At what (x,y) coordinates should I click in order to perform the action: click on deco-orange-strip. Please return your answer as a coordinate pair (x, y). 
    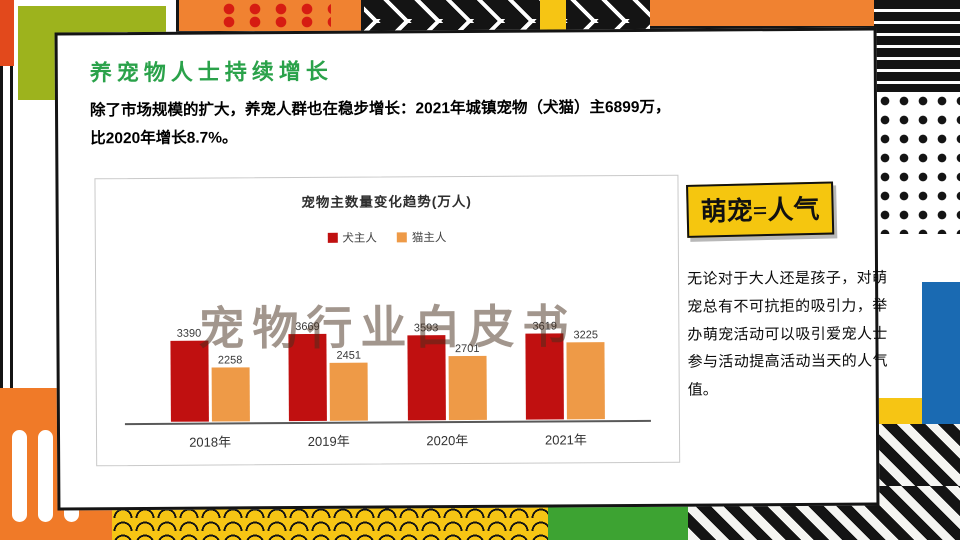
    Looking at the image, I should click on (763, 14).